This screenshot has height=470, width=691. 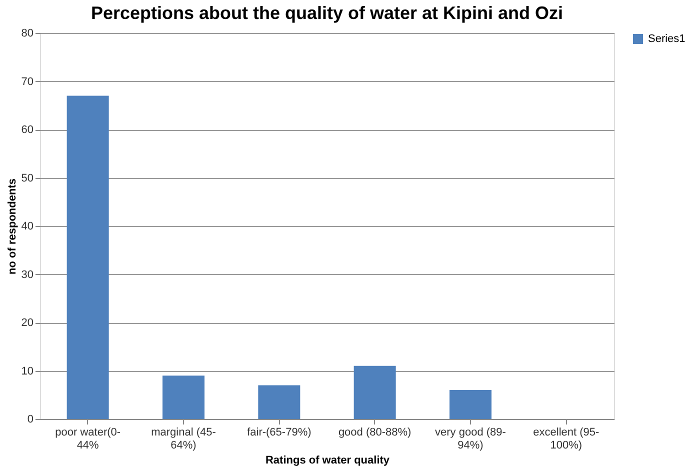 I want to click on x-tick-label: excellent (95-100%), so click(x=566, y=439).